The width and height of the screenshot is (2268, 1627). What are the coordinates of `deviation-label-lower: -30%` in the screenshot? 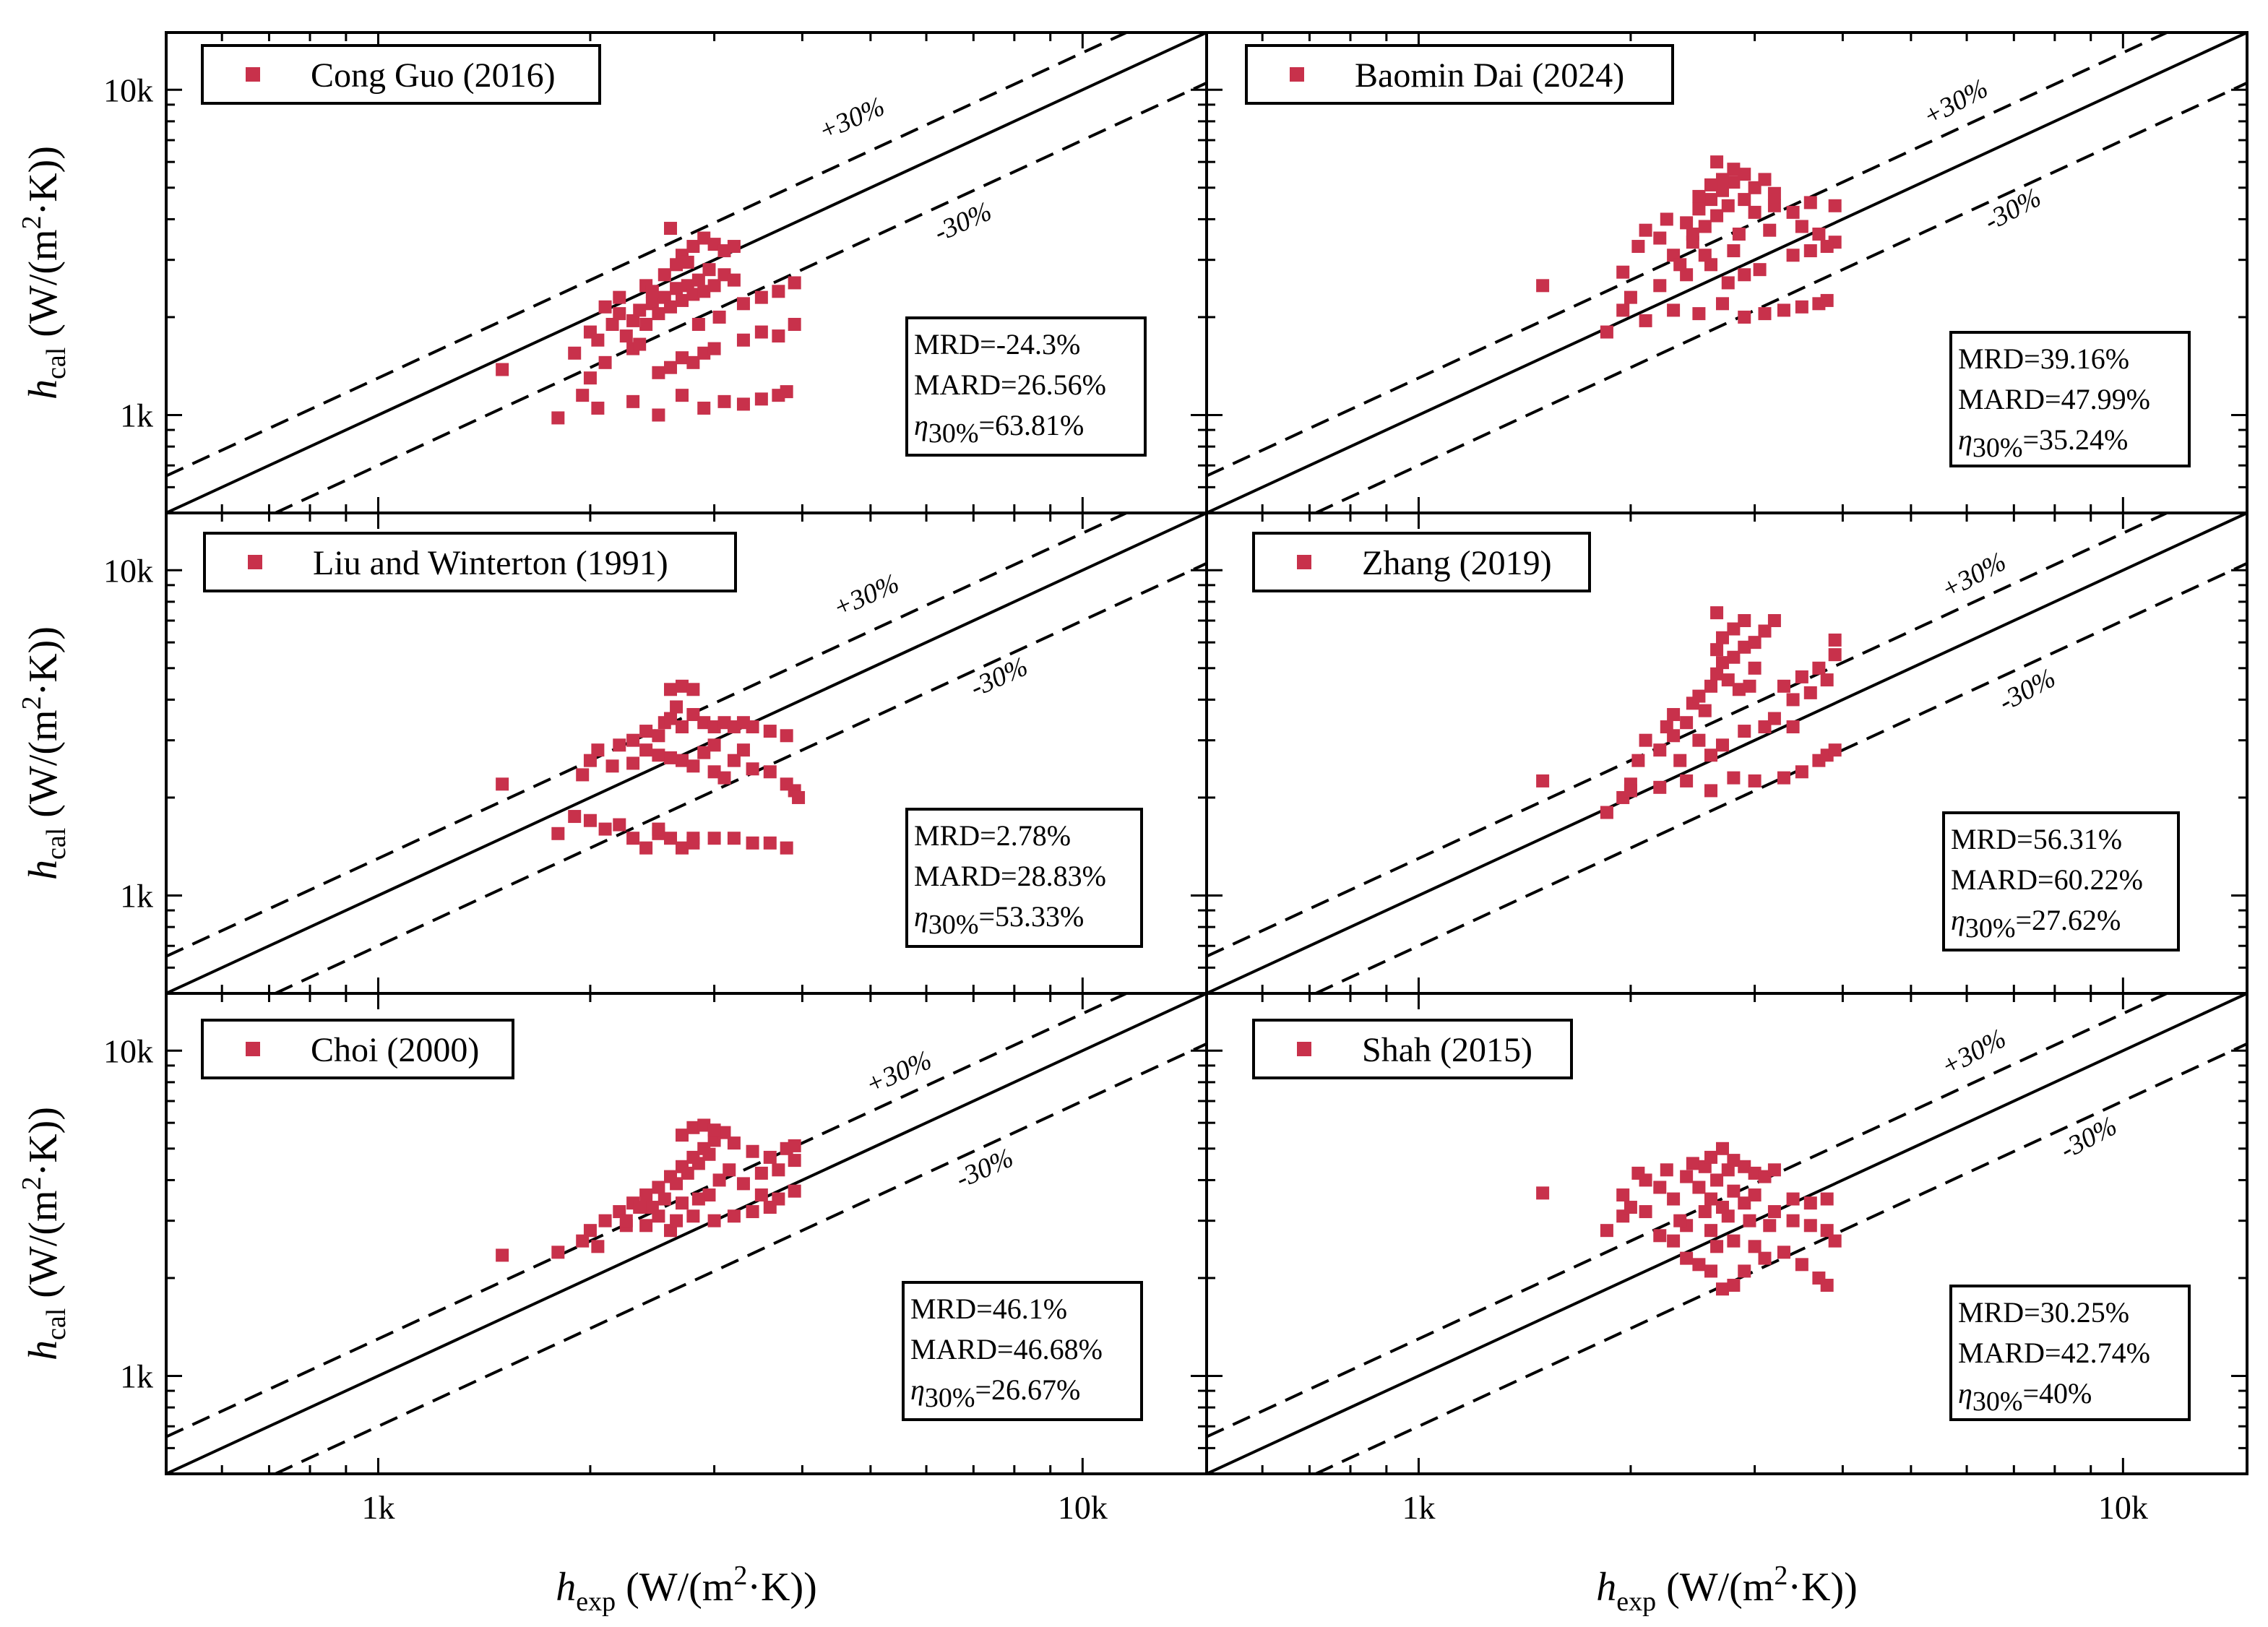 It's located at (985, 1168).